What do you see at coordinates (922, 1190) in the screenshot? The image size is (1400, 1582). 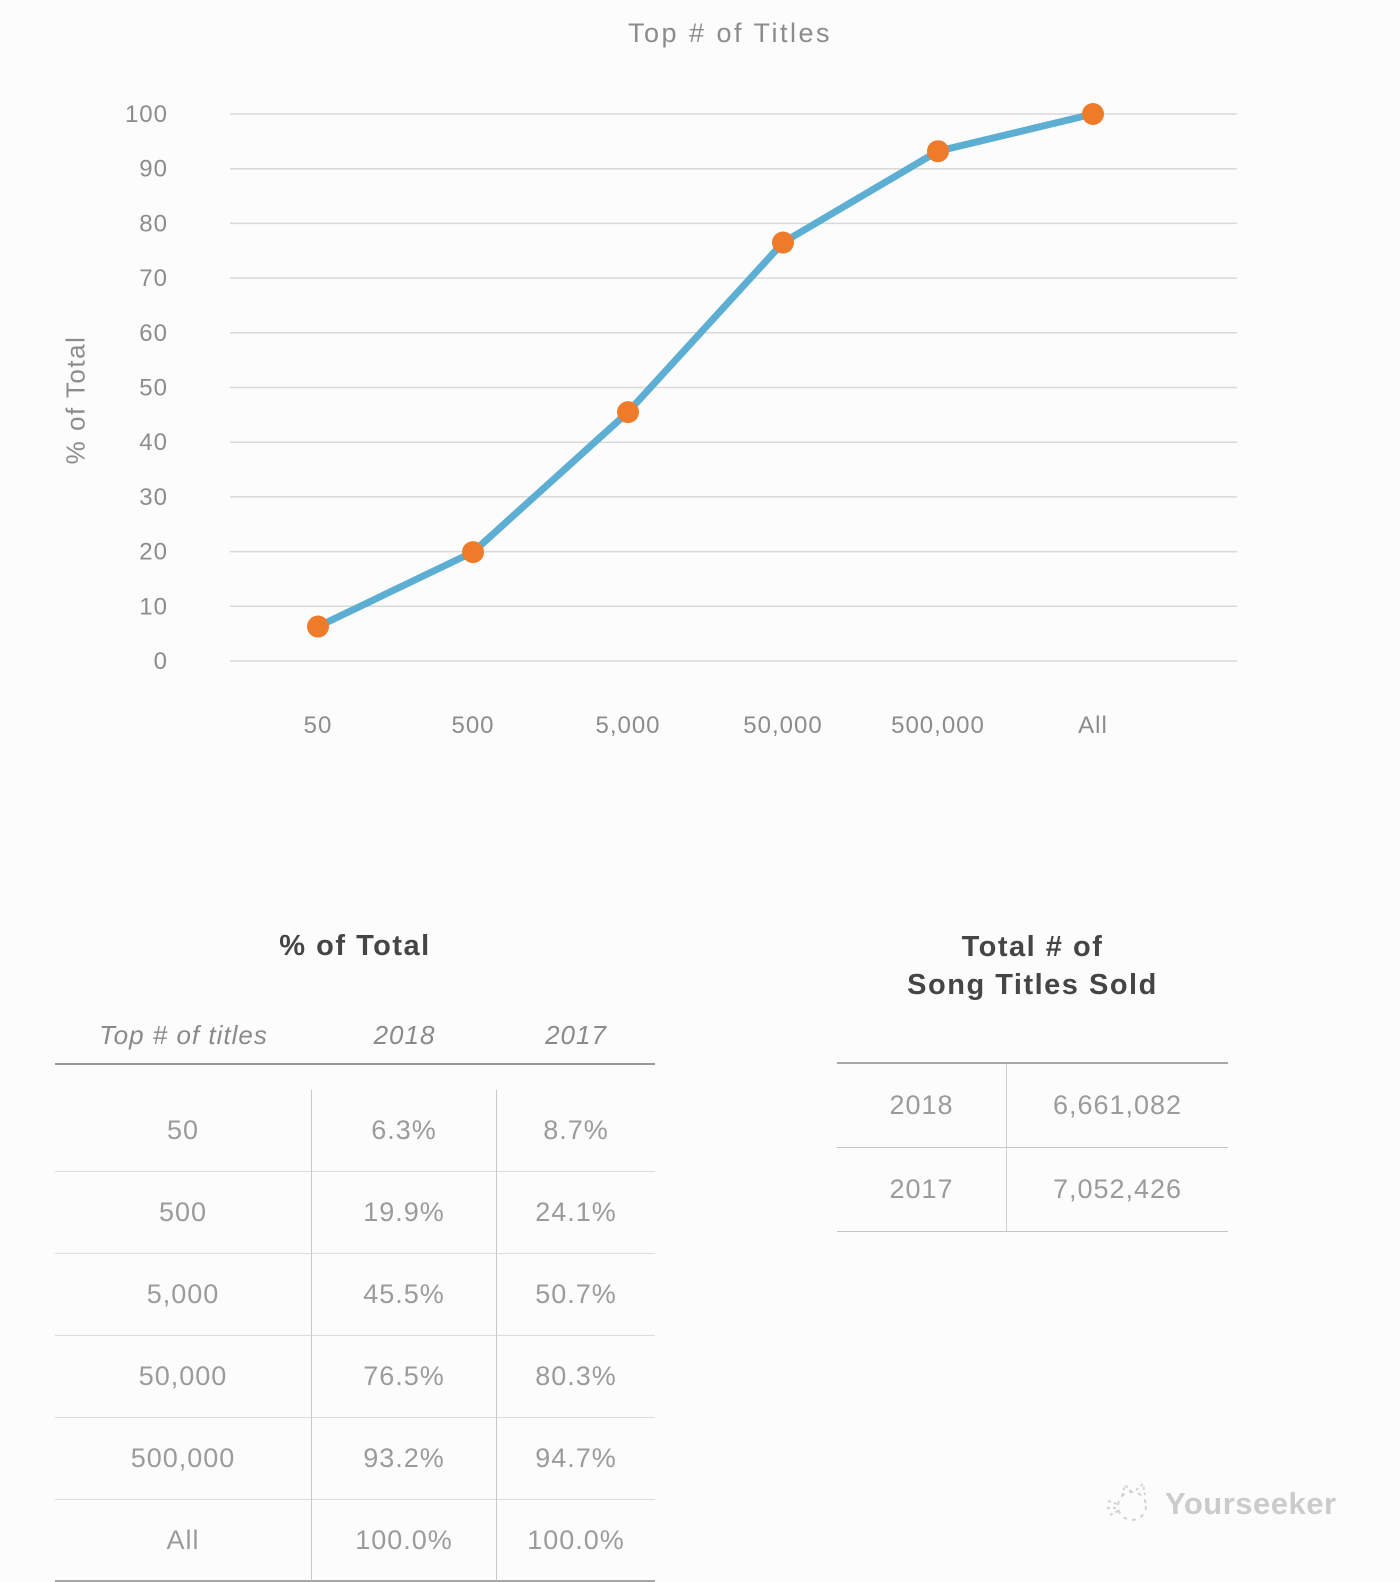 I see `table-cell-year: 2017` at bounding box center [922, 1190].